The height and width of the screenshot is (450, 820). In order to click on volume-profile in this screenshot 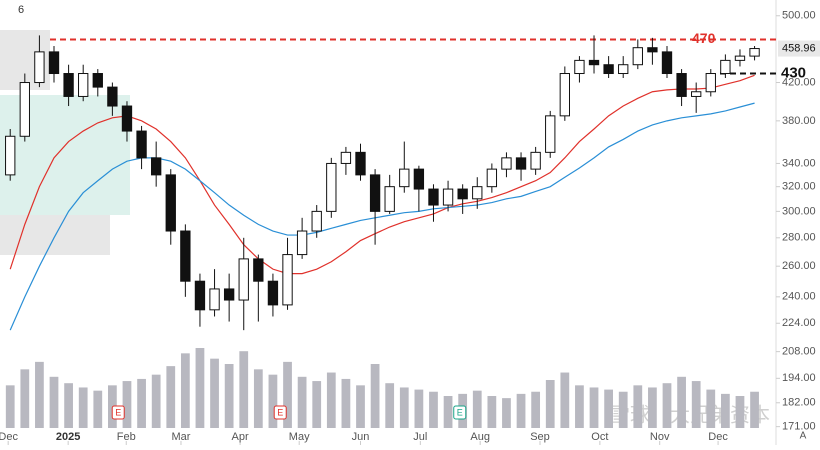, I will do `click(65, 142)`.